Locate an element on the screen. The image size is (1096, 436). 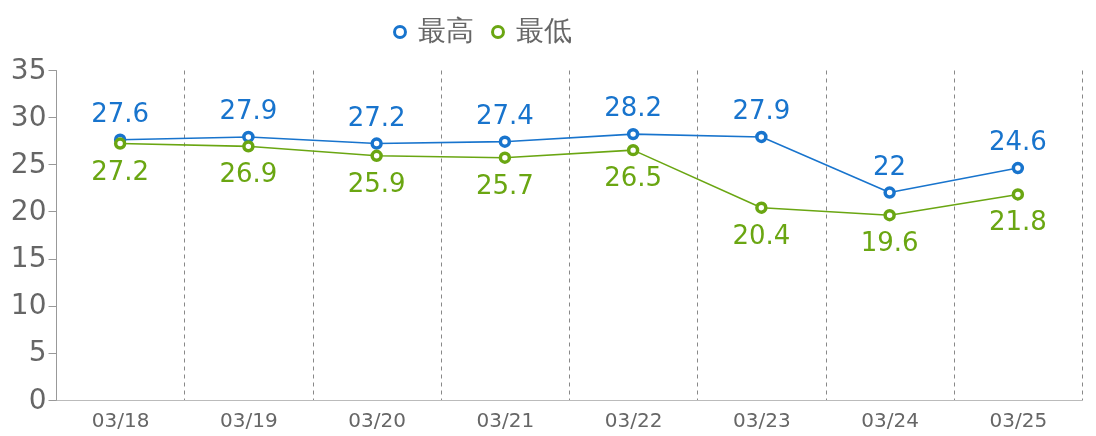
data-label: 28.2 is located at coordinates (633, 107).